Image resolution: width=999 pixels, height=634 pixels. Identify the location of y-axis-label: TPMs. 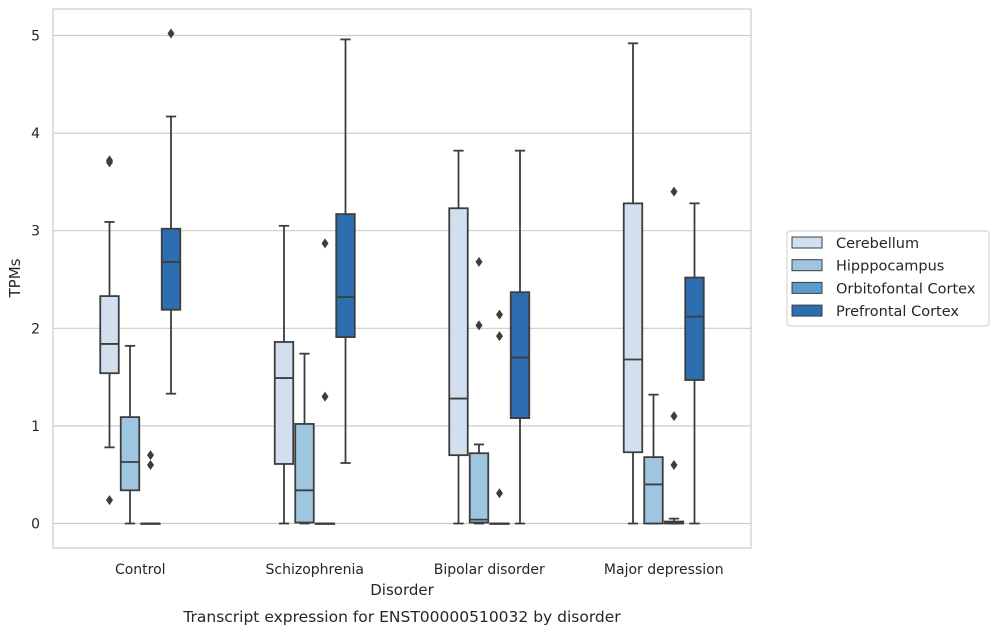
(15, 278).